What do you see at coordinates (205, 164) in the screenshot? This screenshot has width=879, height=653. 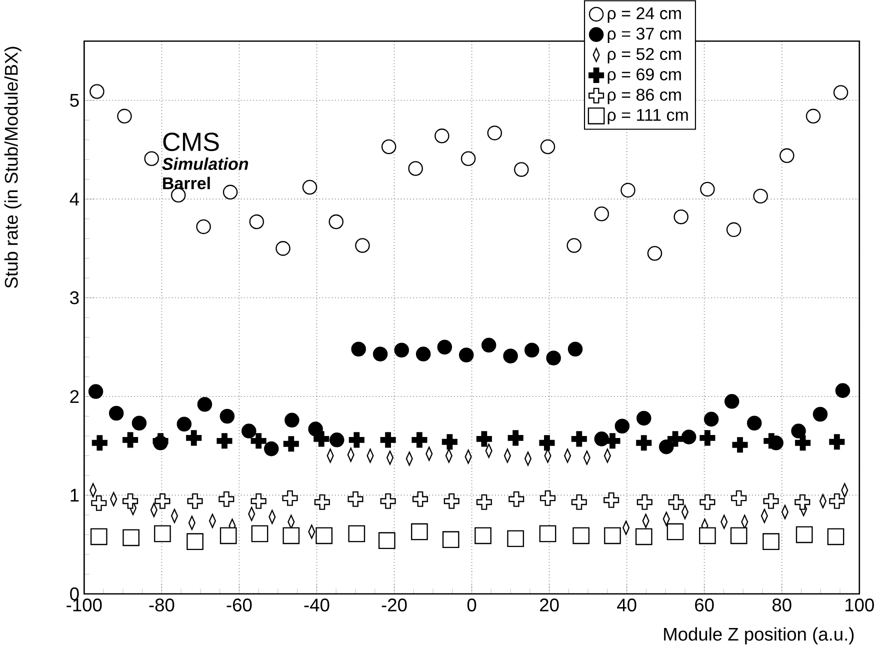 I see `annotation: Simulation` at bounding box center [205, 164].